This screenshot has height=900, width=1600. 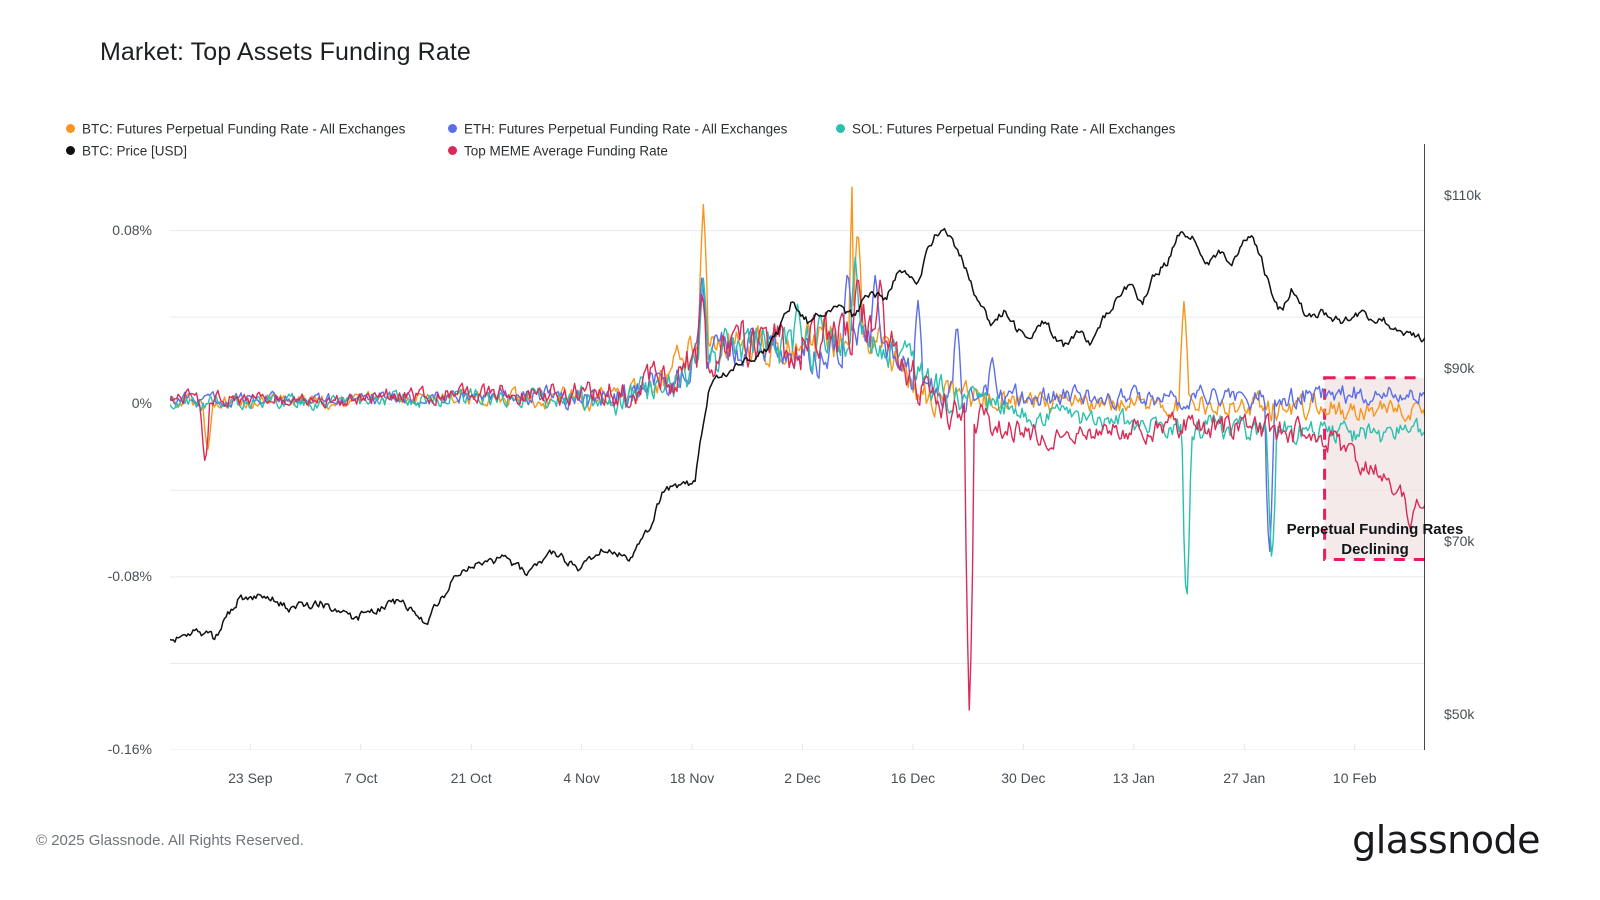 What do you see at coordinates (692, 778) in the screenshot?
I see `x-axis-tick: 18 Nov` at bounding box center [692, 778].